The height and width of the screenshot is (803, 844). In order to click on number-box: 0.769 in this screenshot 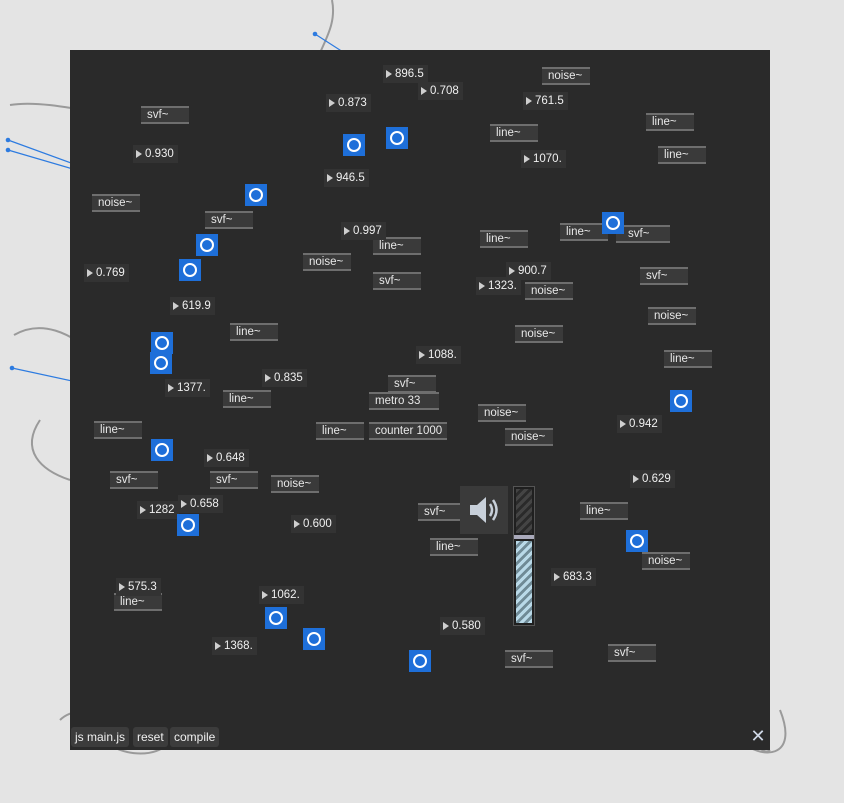, I will do `click(106, 273)`.